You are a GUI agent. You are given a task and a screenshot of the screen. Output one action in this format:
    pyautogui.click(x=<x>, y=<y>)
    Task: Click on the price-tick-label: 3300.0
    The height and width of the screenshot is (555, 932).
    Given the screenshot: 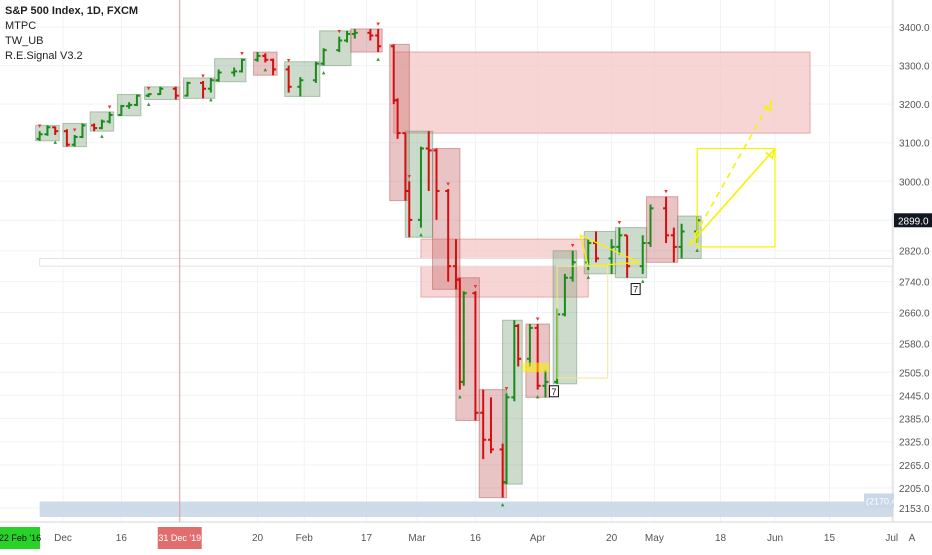 What is the action you would take?
    pyautogui.click(x=914, y=67)
    